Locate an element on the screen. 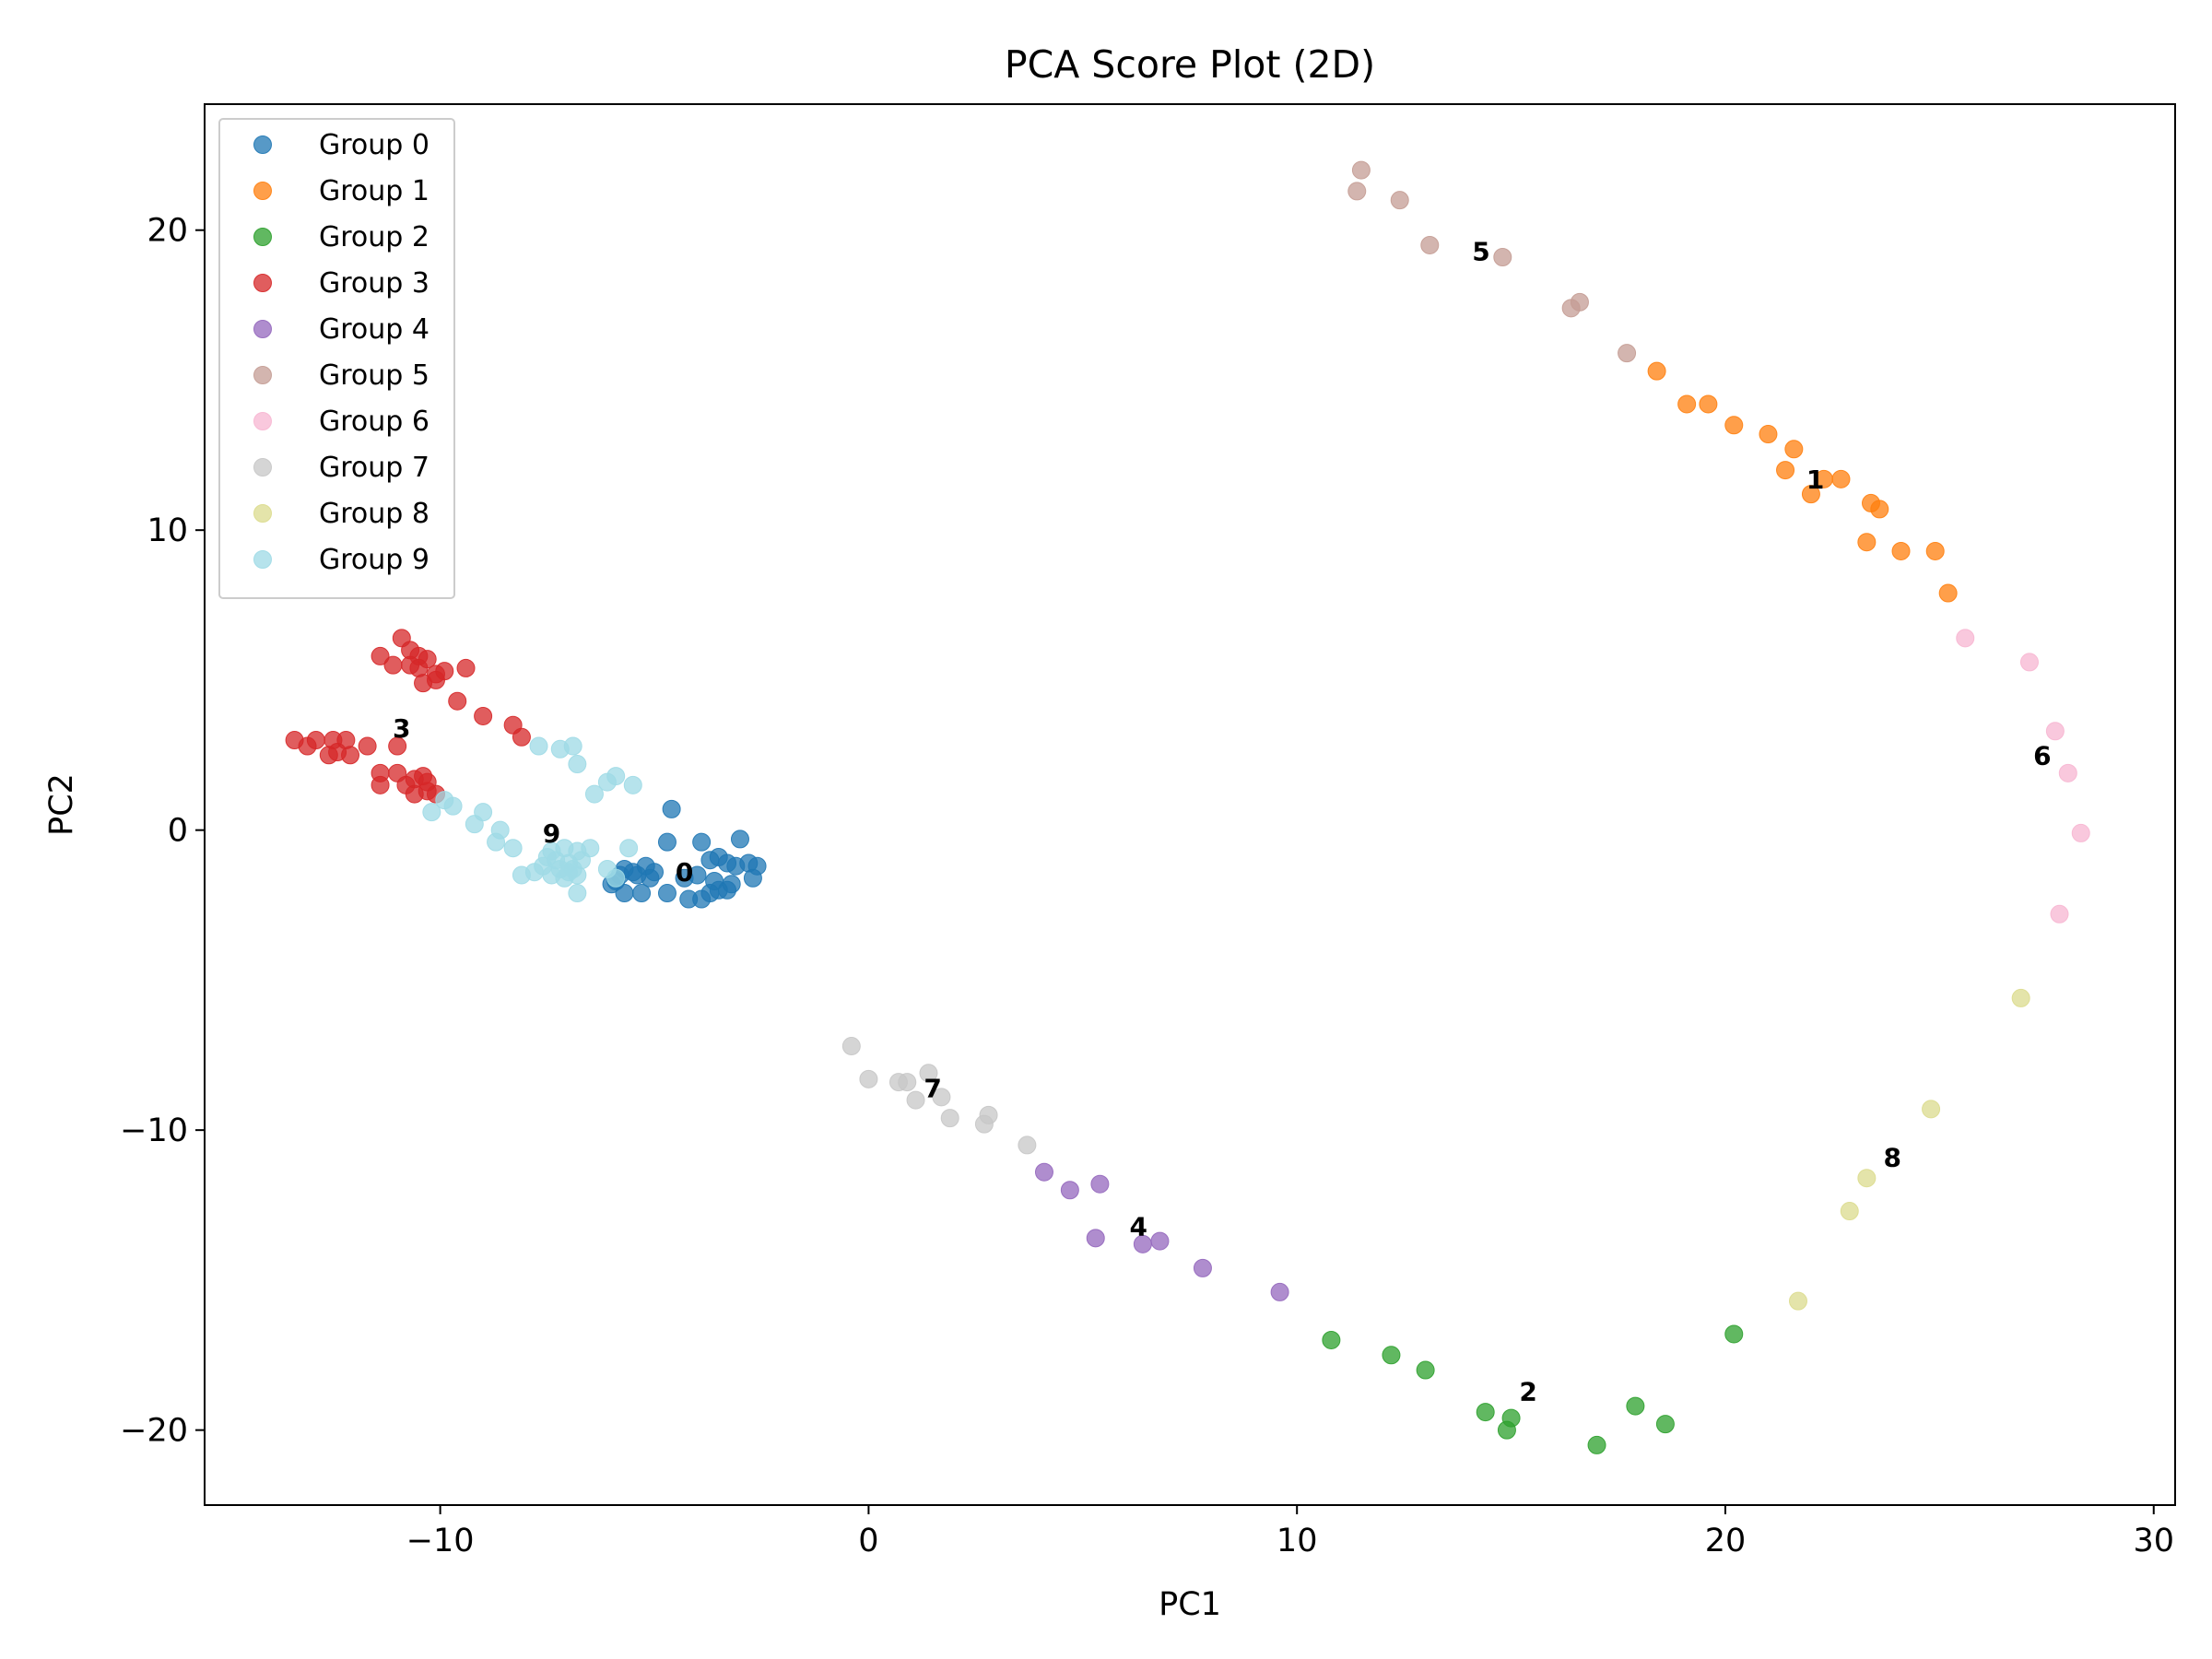 The height and width of the screenshot is (1659, 2212). legend-box is located at coordinates (336, 358).